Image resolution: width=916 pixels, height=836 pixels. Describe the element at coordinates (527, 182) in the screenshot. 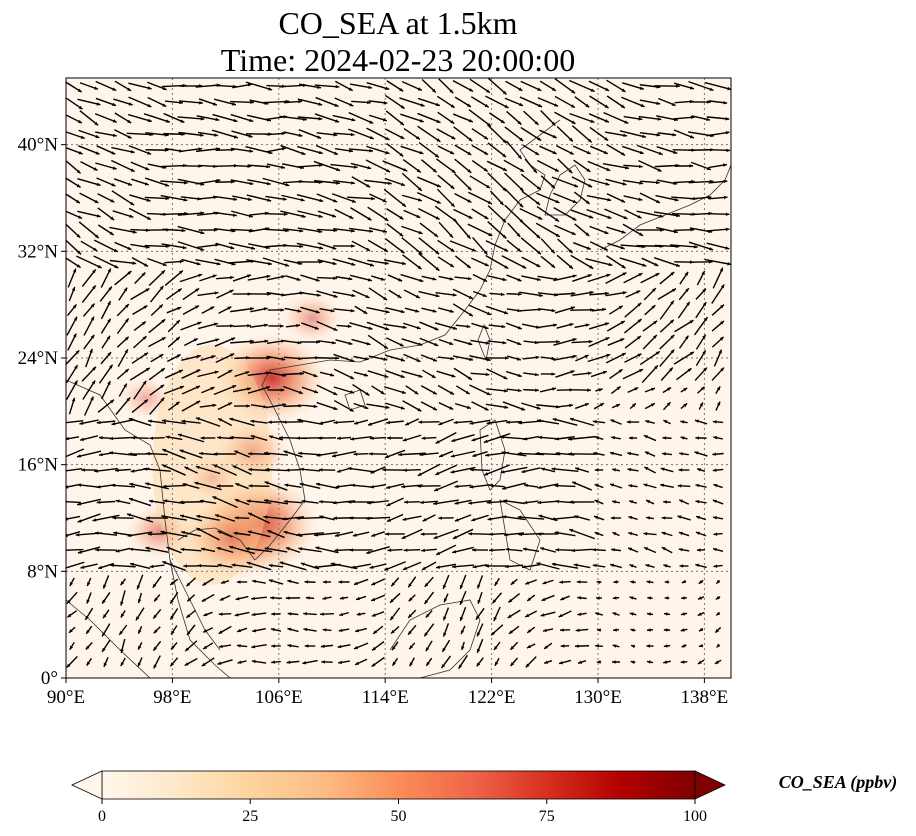

I see `coastline-east-china` at that location.